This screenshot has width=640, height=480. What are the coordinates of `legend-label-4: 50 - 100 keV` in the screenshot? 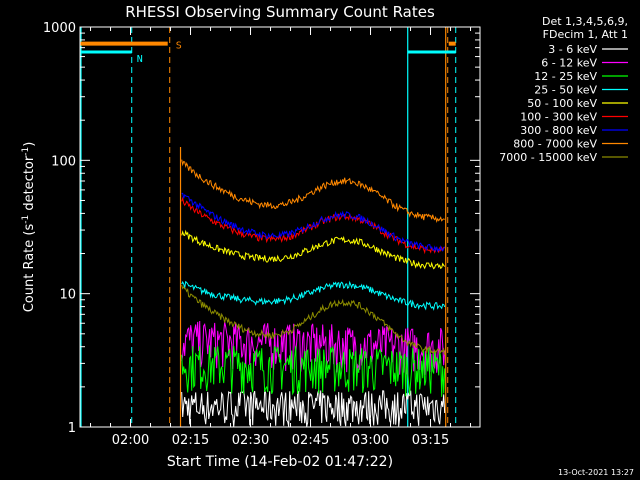 It's located at (562, 103).